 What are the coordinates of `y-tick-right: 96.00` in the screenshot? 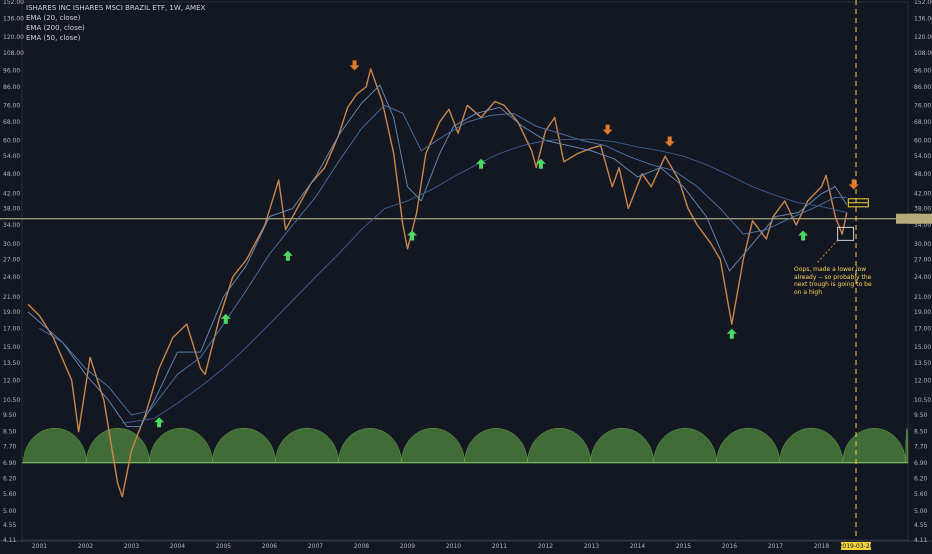 It's located at (922, 70).